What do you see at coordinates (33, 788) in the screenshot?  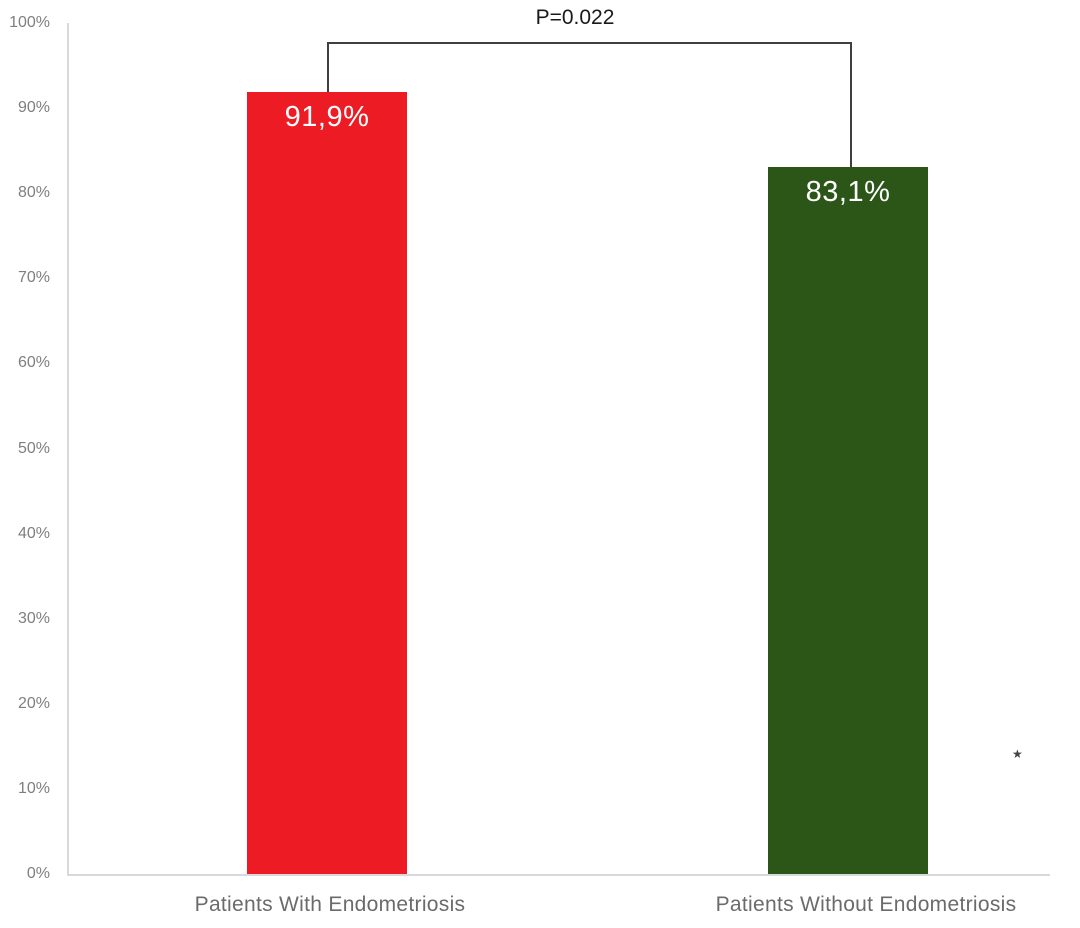 I see `y-tick-label-10: 10%` at bounding box center [33, 788].